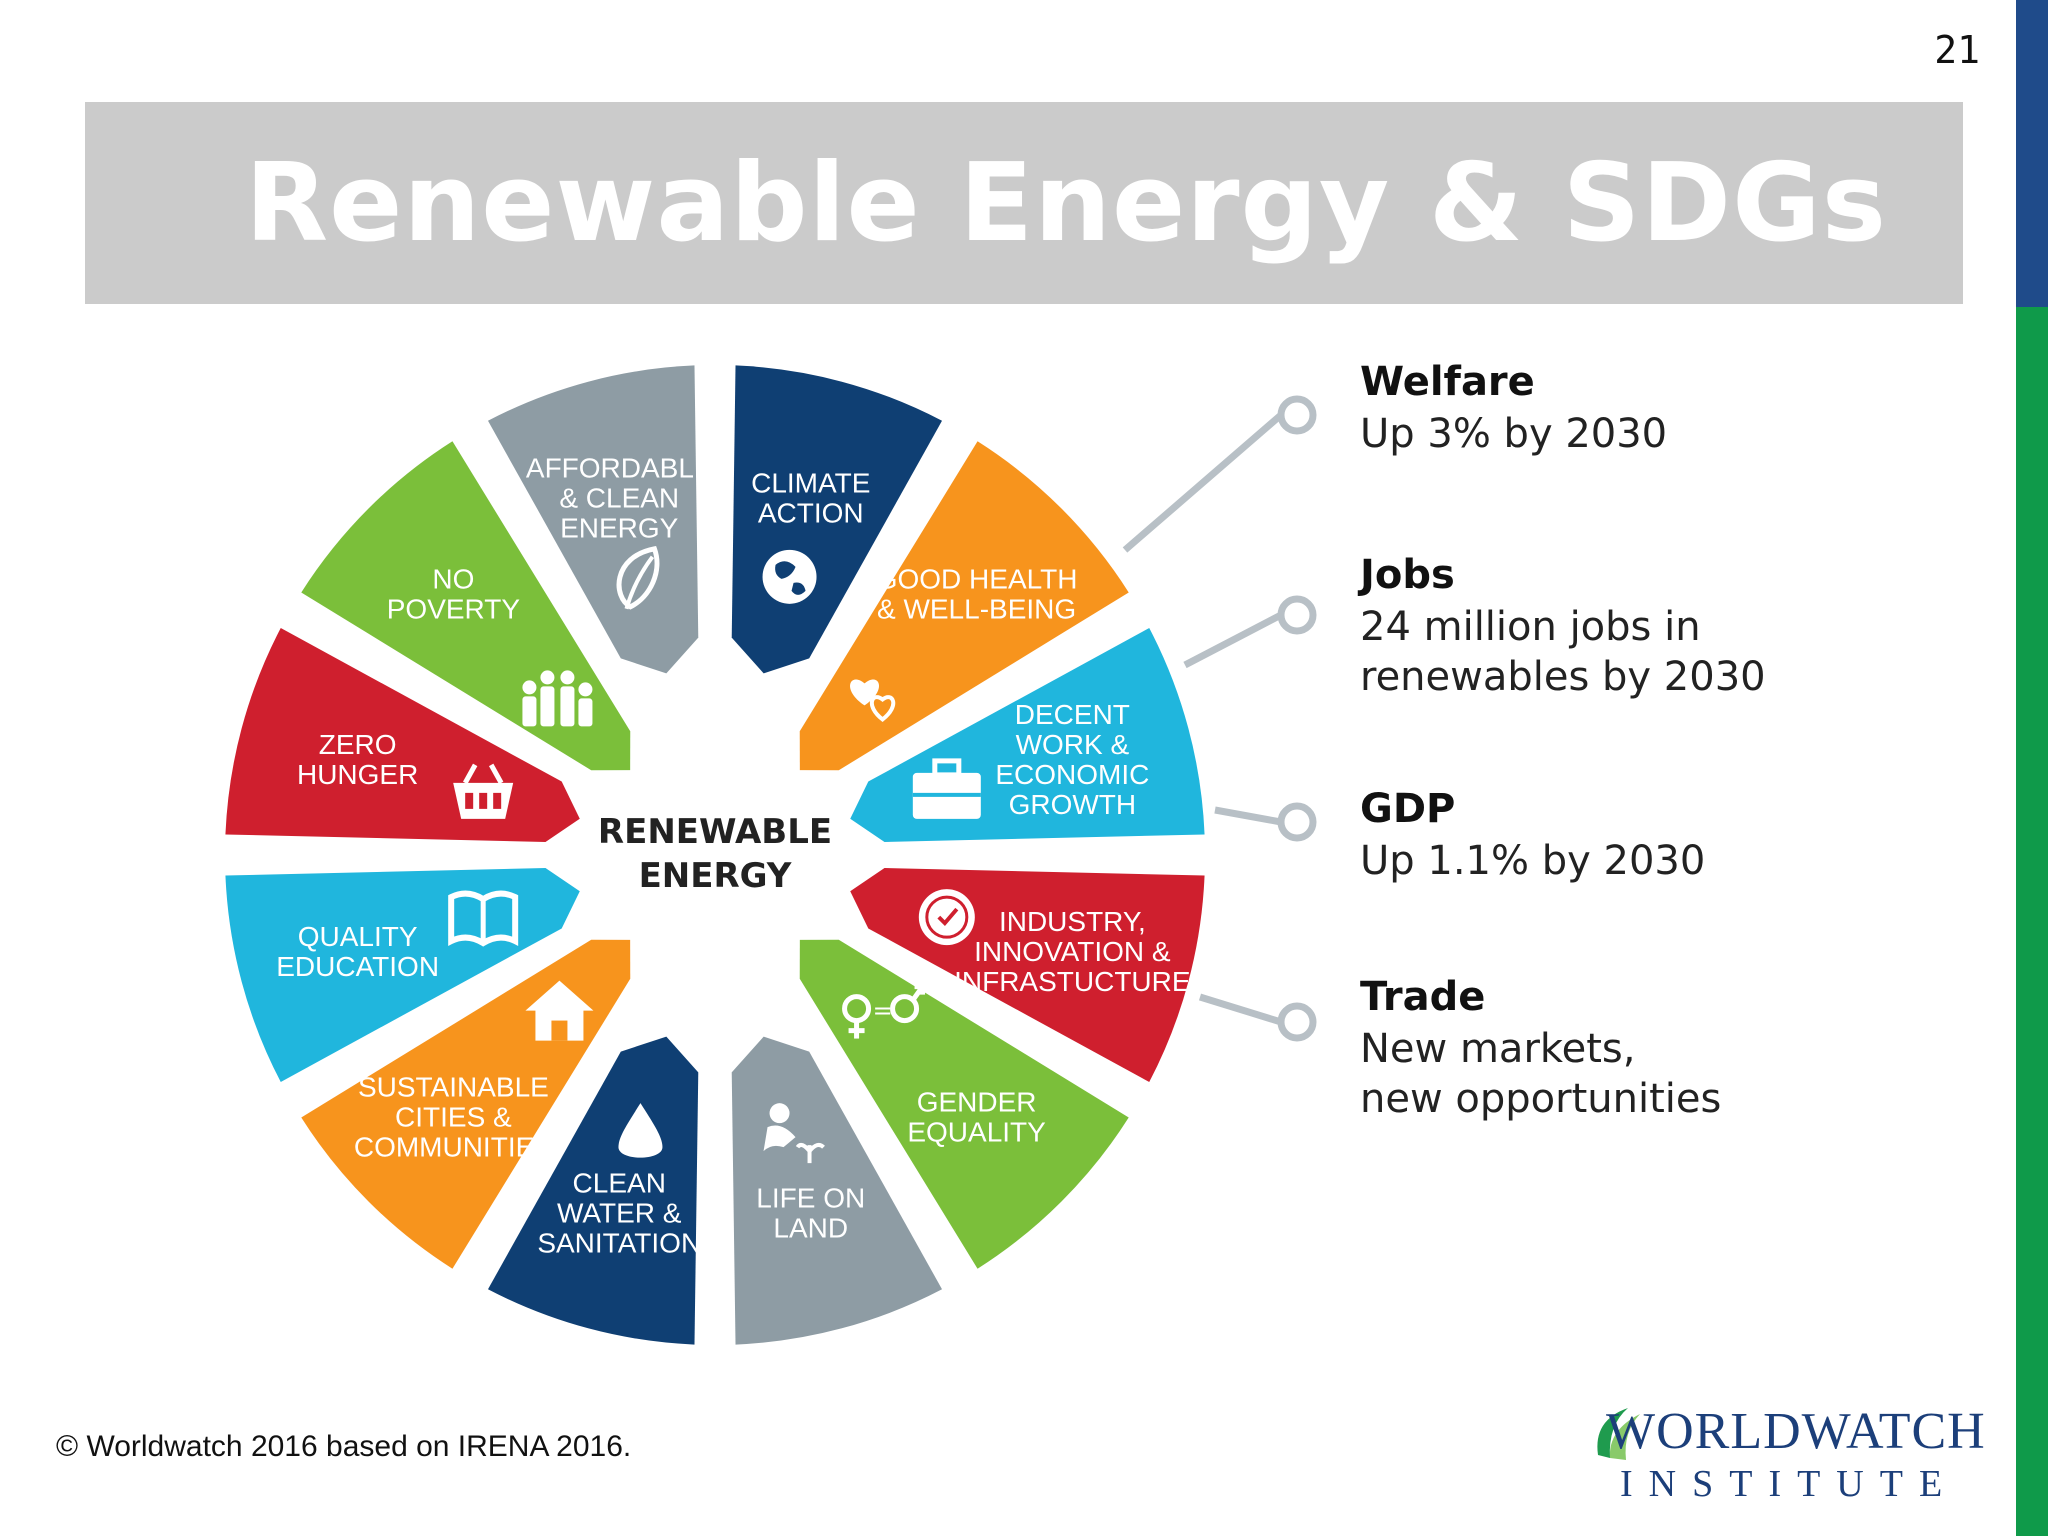 This screenshot has height=1536, width=2048. What do you see at coordinates (559, 1010) in the screenshot?
I see `house-icon` at bounding box center [559, 1010].